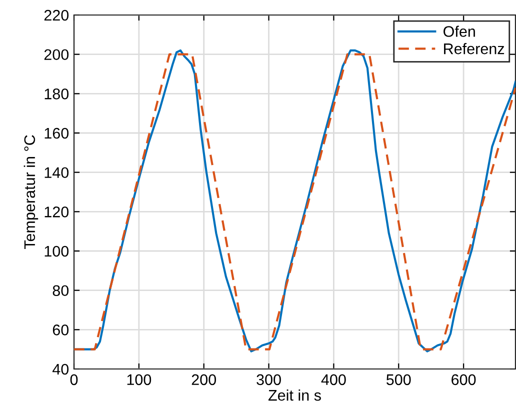 Image resolution: width=516 pixels, height=419 pixels. Describe the element at coordinates (204, 380) in the screenshot. I see `x-tick-label: 200` at that location.